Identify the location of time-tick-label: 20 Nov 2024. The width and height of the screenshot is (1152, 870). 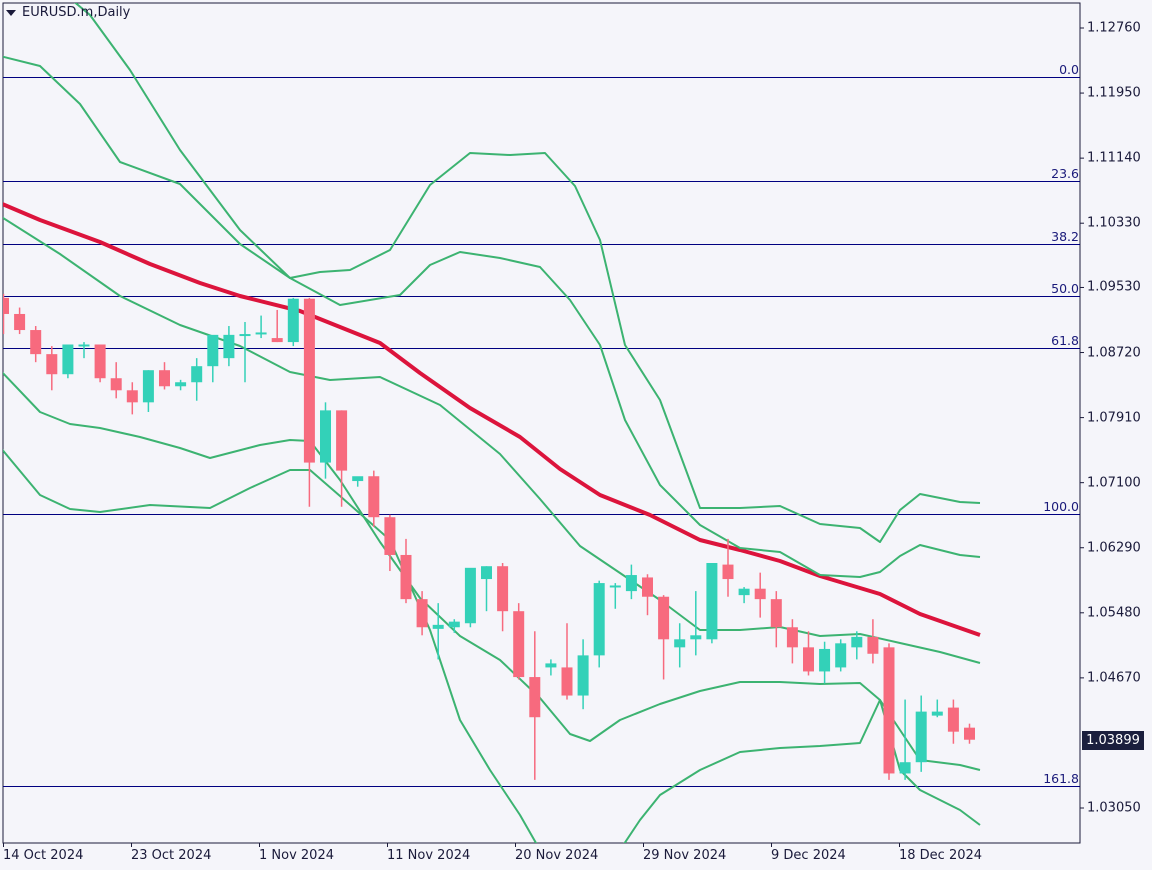
(557, 855).